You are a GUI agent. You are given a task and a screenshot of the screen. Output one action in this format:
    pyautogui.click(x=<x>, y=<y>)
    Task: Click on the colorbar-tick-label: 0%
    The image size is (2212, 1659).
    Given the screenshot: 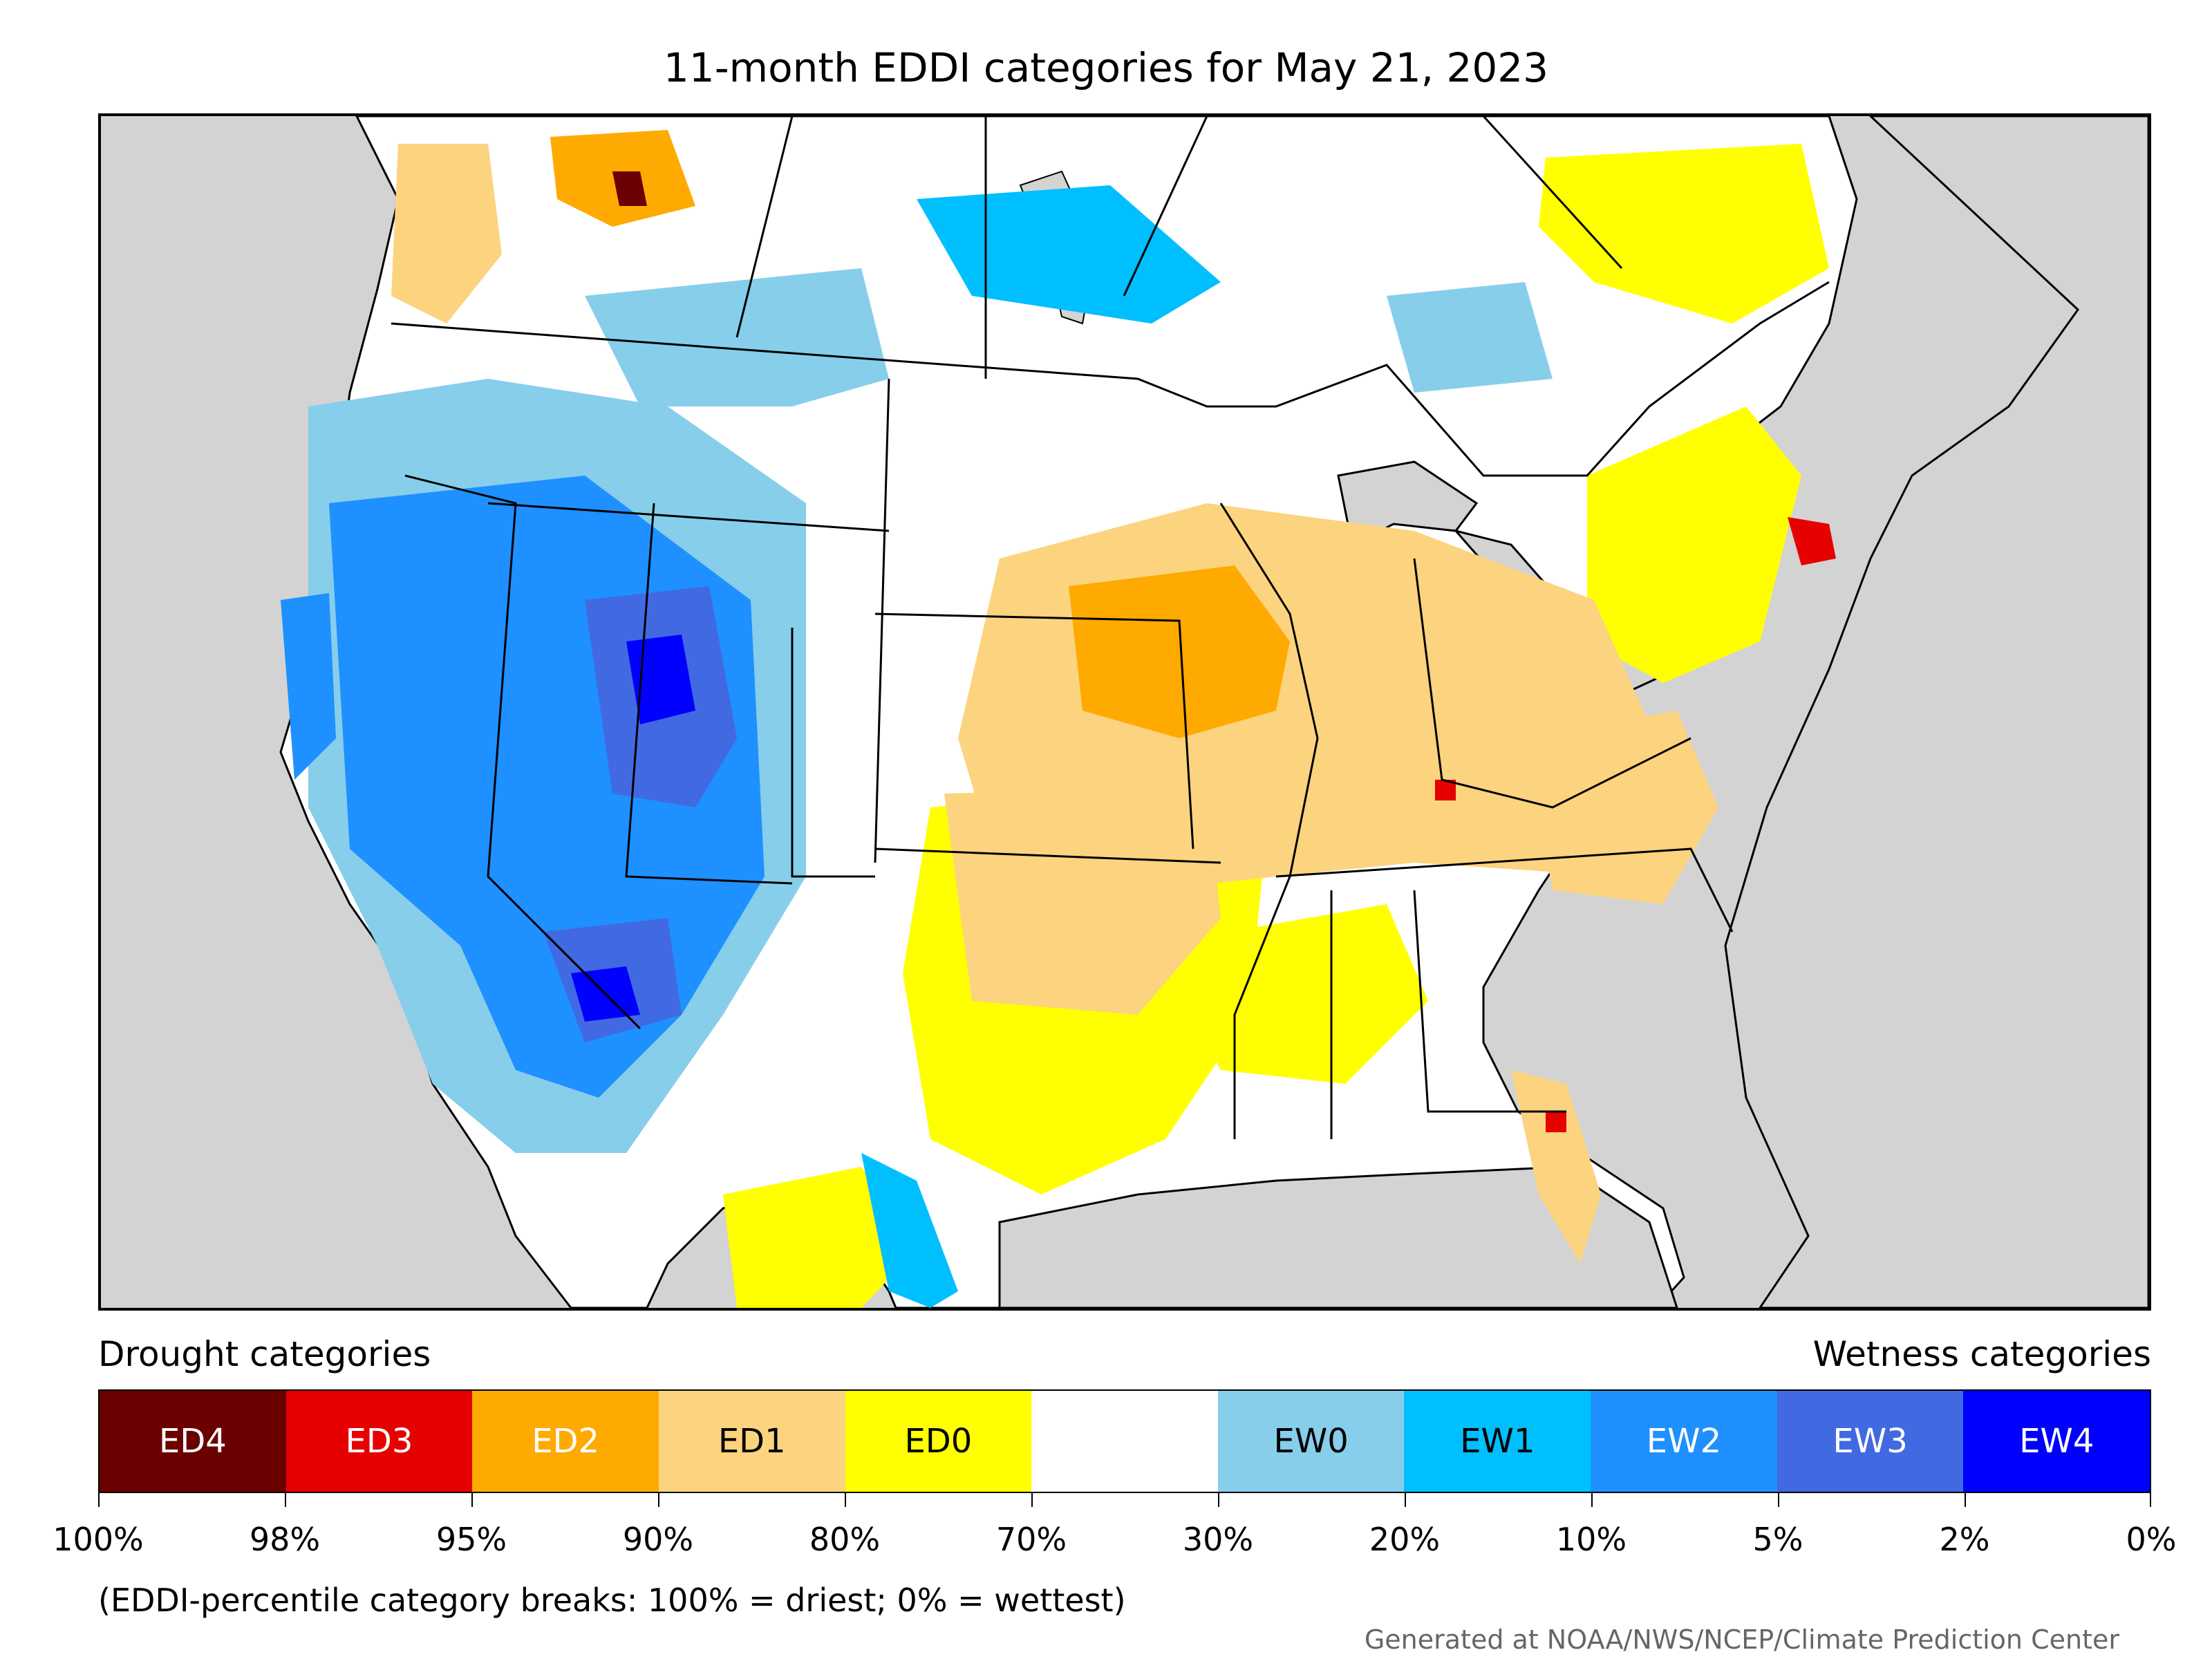 What is the action you would take?
    pyautogui.click(x=2151, y=1540)
    